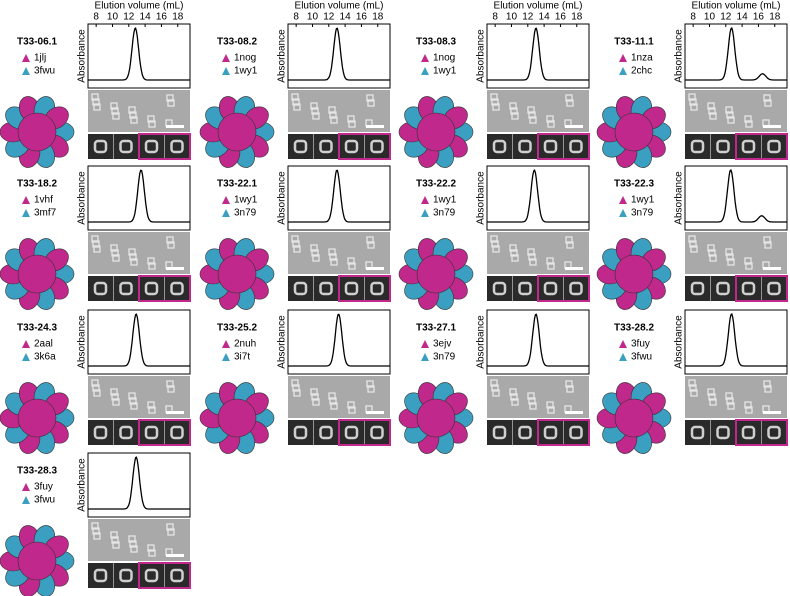 The height and width of the screenshot is (596, 790). I want to click on structure-model, so click(237, 132).